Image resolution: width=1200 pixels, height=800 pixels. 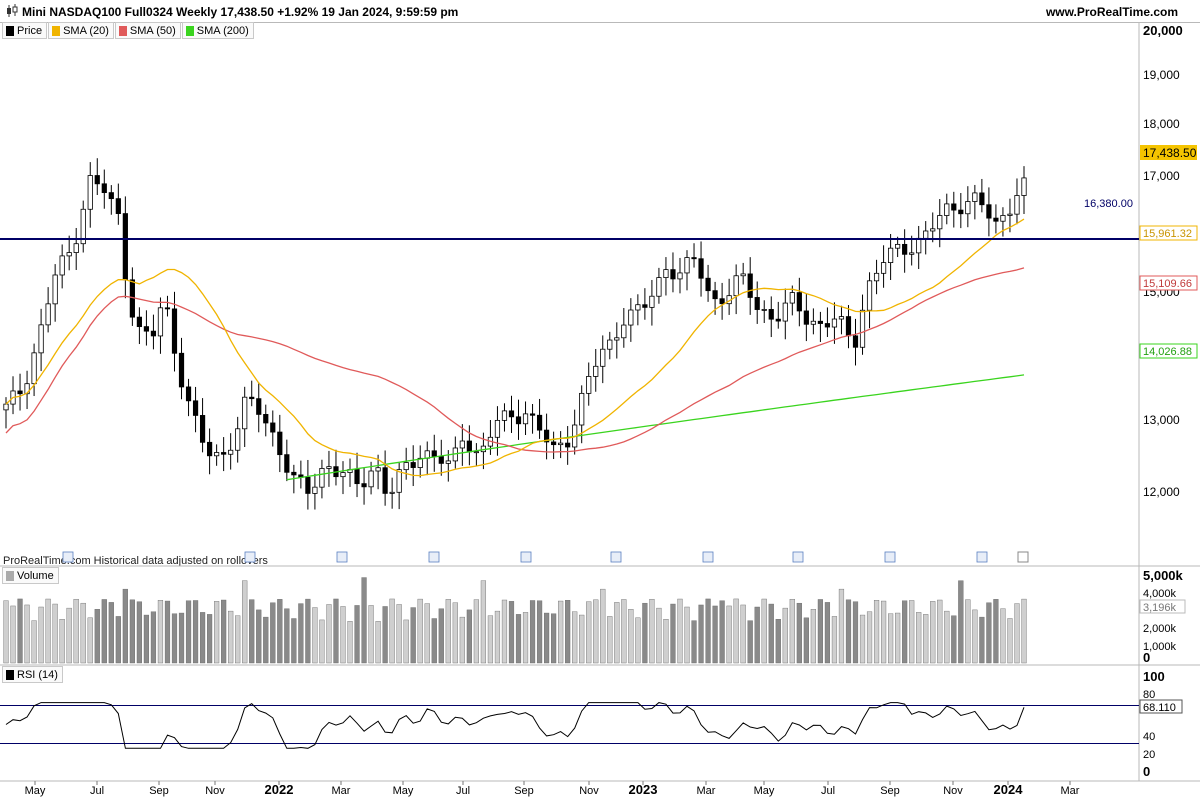 What do you see at coordinates (1167, 284) in the screenshot?
I see `sma50-badge-text: 15,109.66` at bounding box center [1167, 284].